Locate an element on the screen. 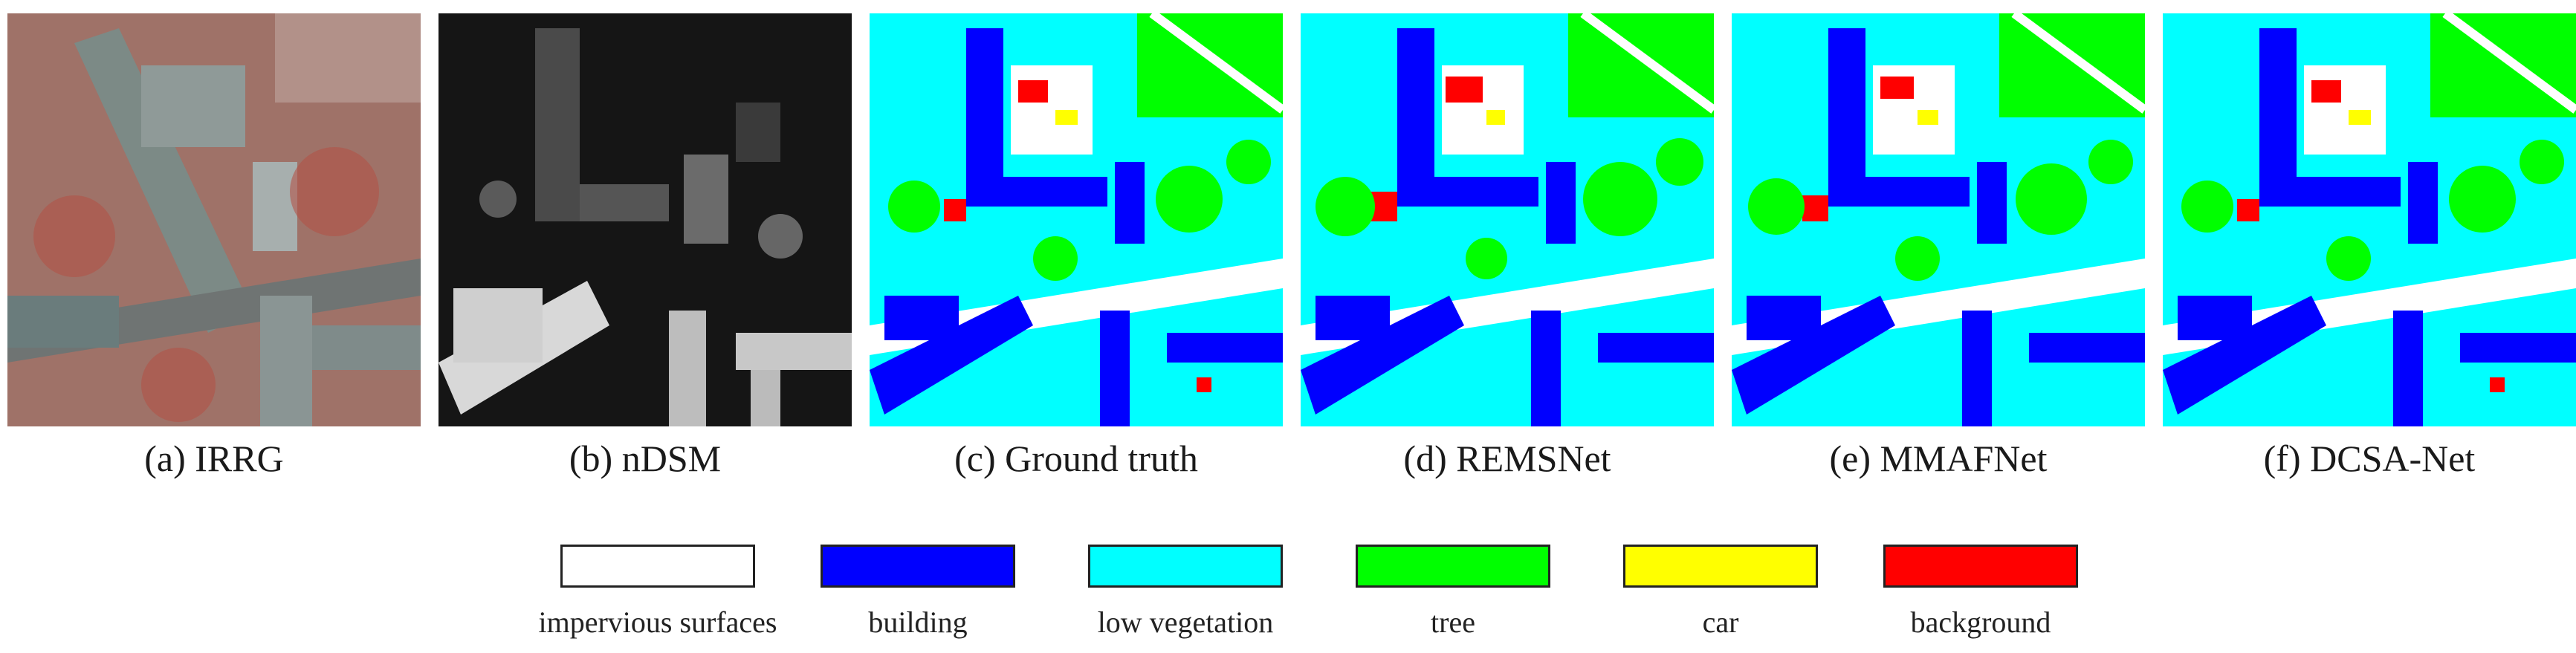  caption-c: (c) Ground truth is located at coordinates (1076, 458).